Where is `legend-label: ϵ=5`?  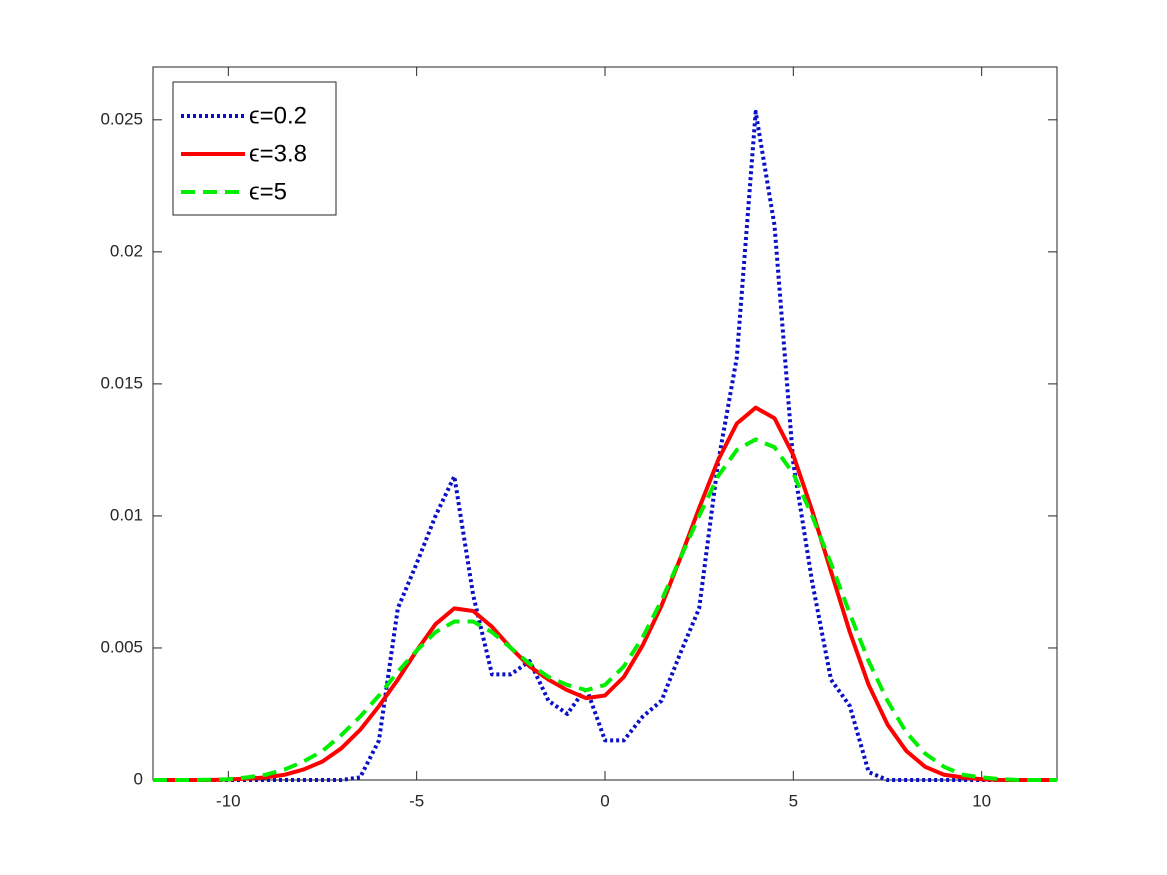 legend-label: ϵ=5 is located at coordinates (268, 191).